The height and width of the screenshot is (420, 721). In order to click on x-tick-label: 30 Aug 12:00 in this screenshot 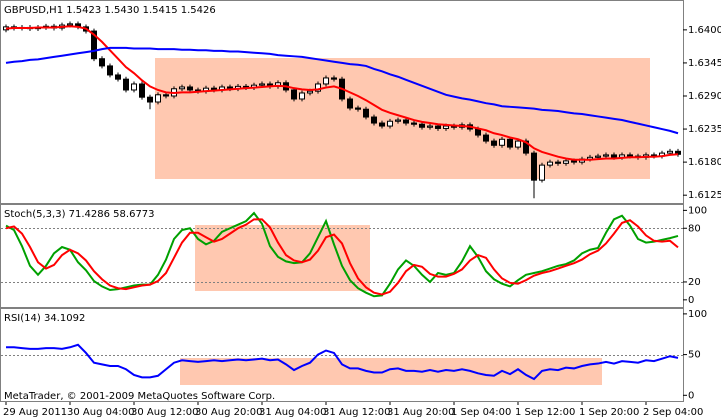, I will do `click(164, 412)`.